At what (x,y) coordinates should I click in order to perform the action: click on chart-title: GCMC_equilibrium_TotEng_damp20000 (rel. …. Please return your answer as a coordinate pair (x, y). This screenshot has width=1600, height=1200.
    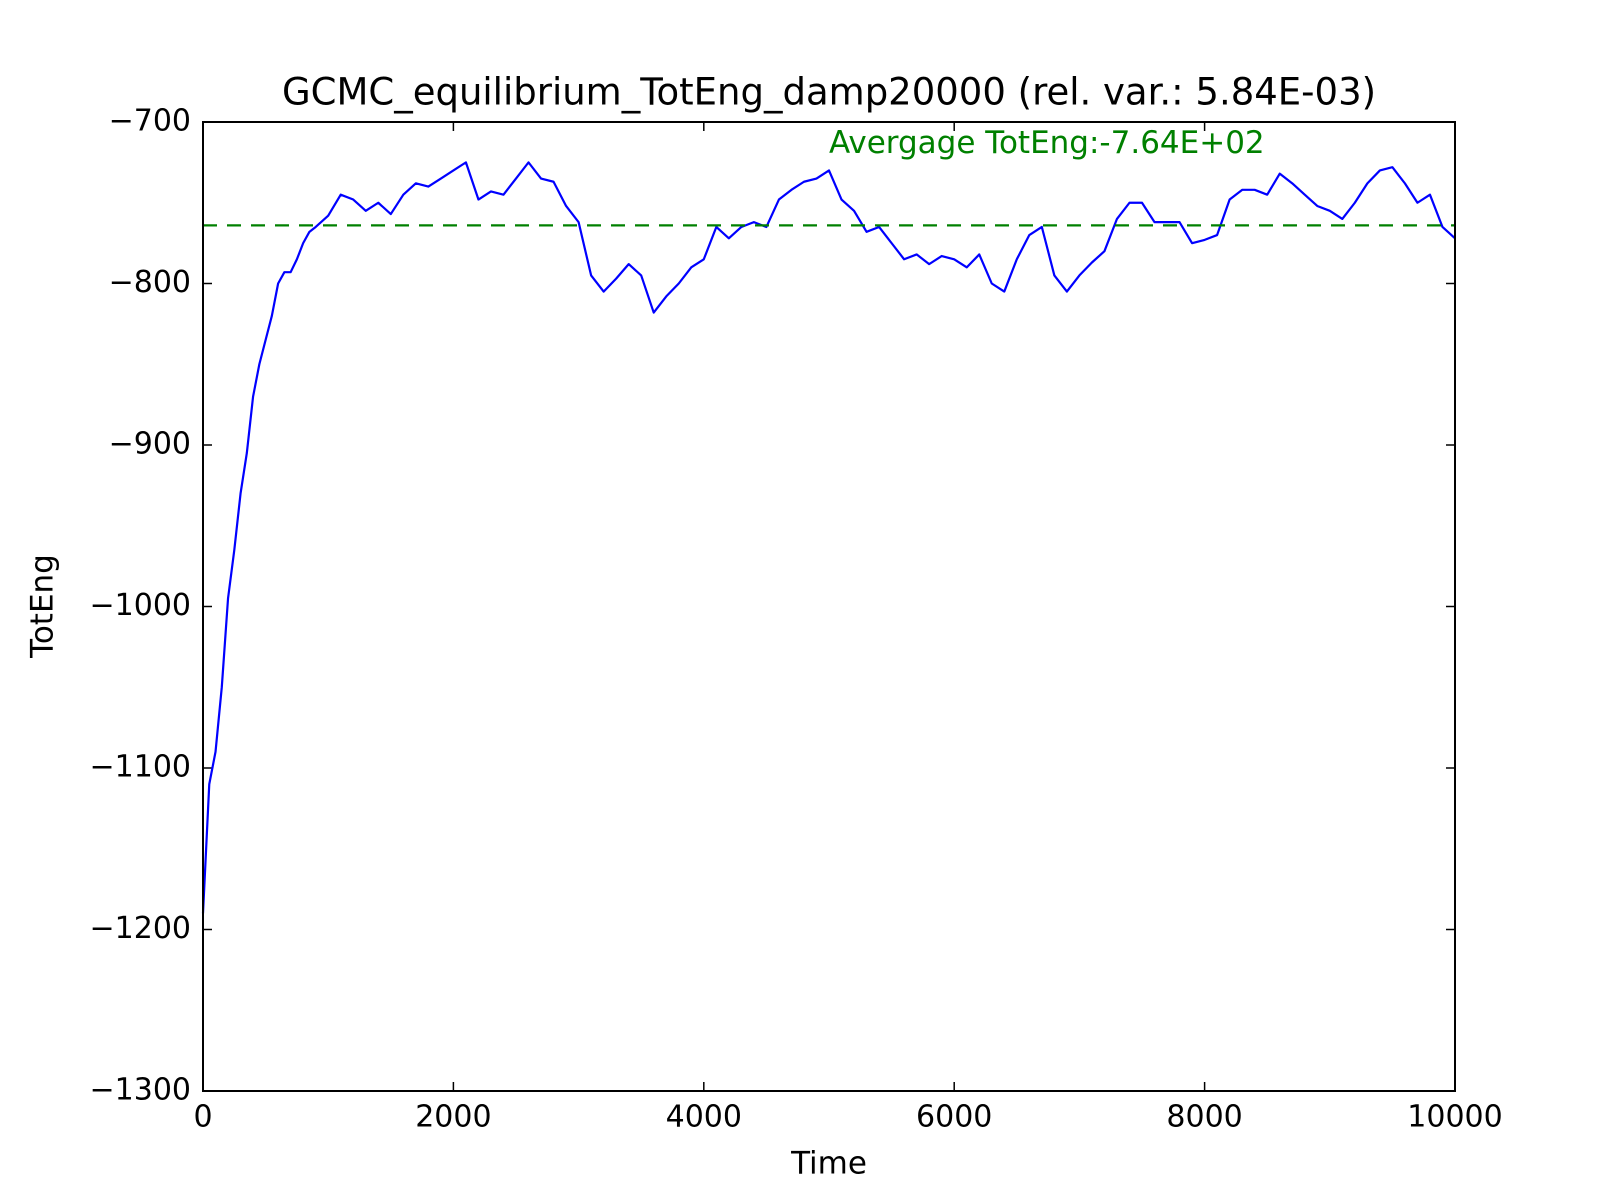
    Looking at the image, I should click on (829, 92).